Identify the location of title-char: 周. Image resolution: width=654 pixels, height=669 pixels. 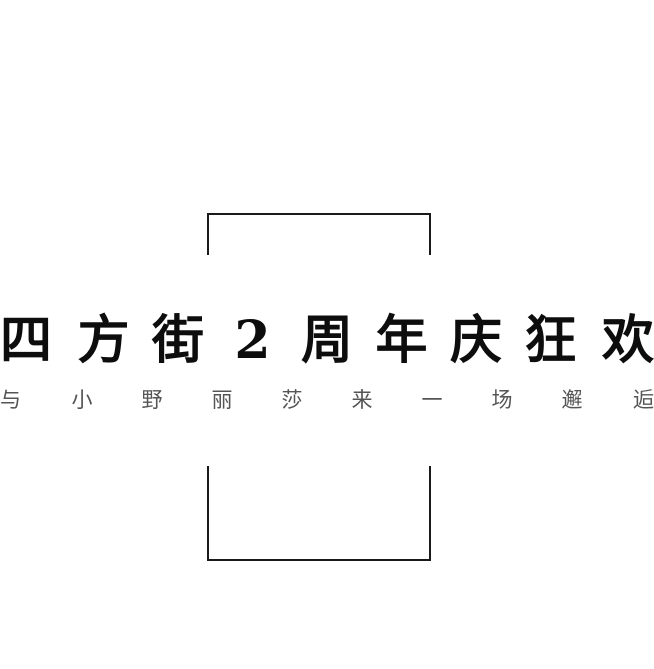
(326, 340).